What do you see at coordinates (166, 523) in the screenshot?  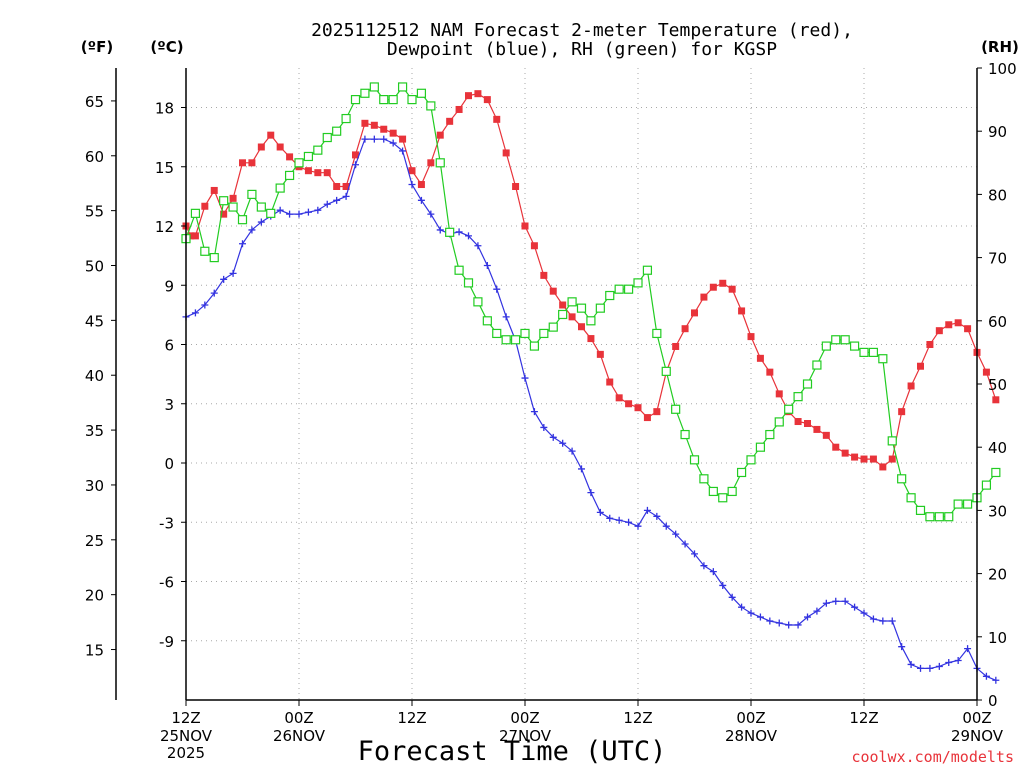 I see `celsius-tick-label: -3` at bounding box center [166, 523].